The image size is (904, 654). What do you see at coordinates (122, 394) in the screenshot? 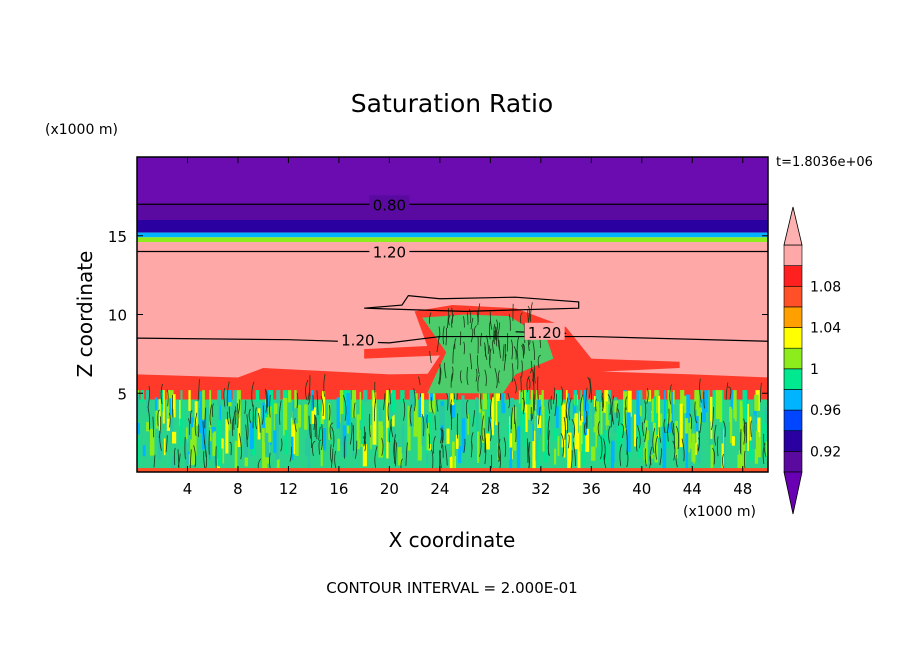
I see `y-tick-label: 5` at bounding box center [122, 394].